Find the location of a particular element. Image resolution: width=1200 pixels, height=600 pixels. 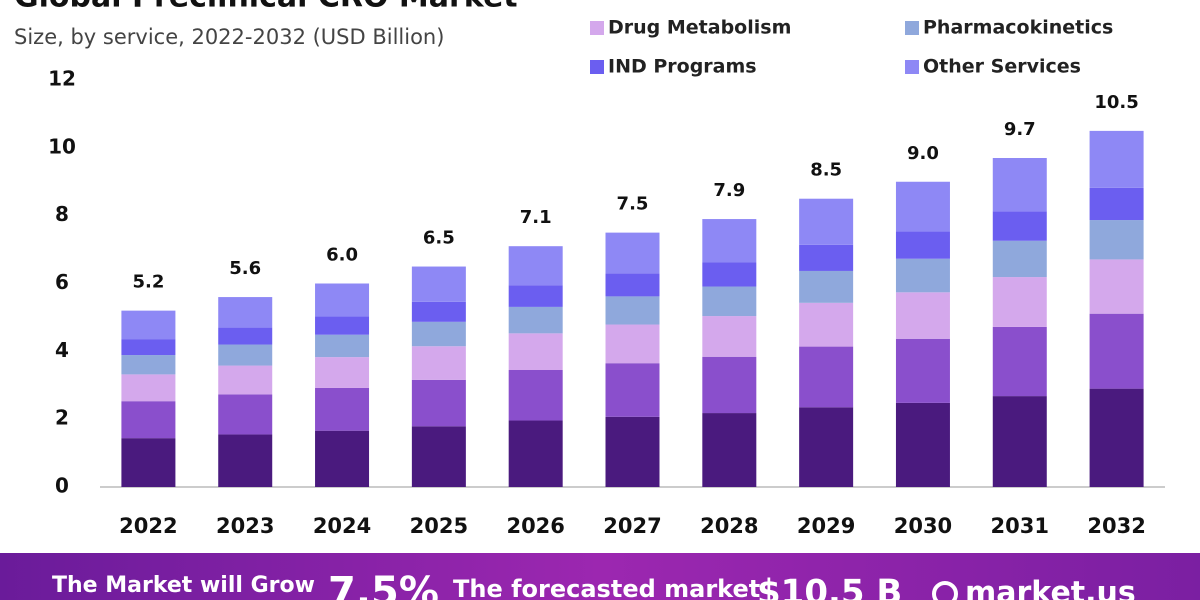

legend-label: IND Programs is located at coordinates (682, 67).